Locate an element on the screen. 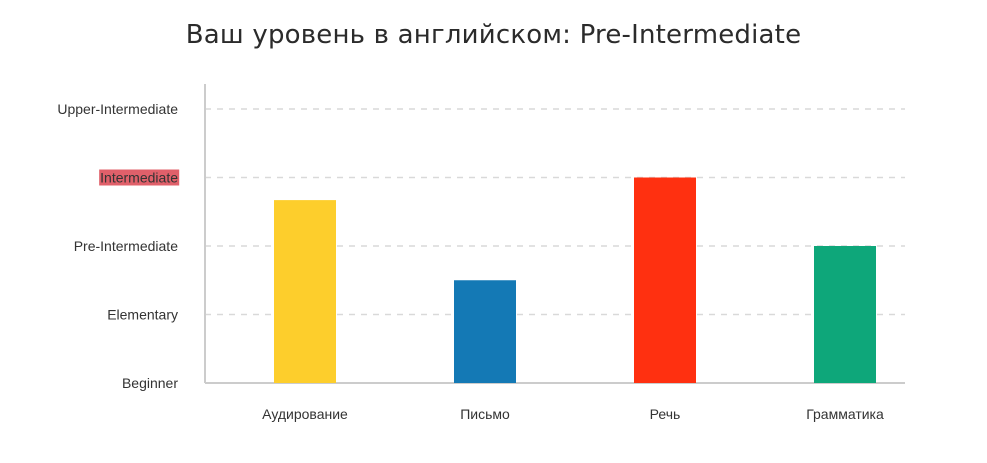 Image resolution: width=987 pixels, height=463 pixels. y-tick-label: Elementary is located at coordinates (142, 315).